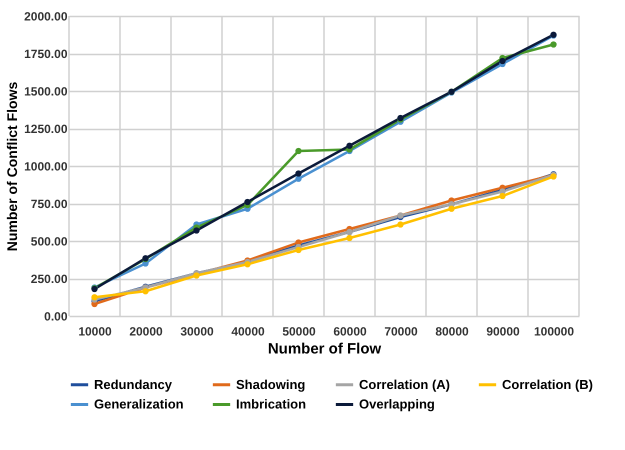 This screenshot has width=625, height=450. I want to click on y-tick-label: 1000.00, so click(46, 167).